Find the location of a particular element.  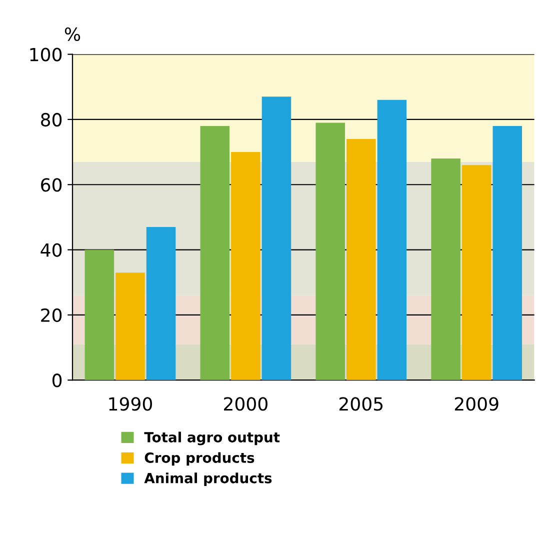

y-tick-label: 40 is located at coordinates (51, 250).